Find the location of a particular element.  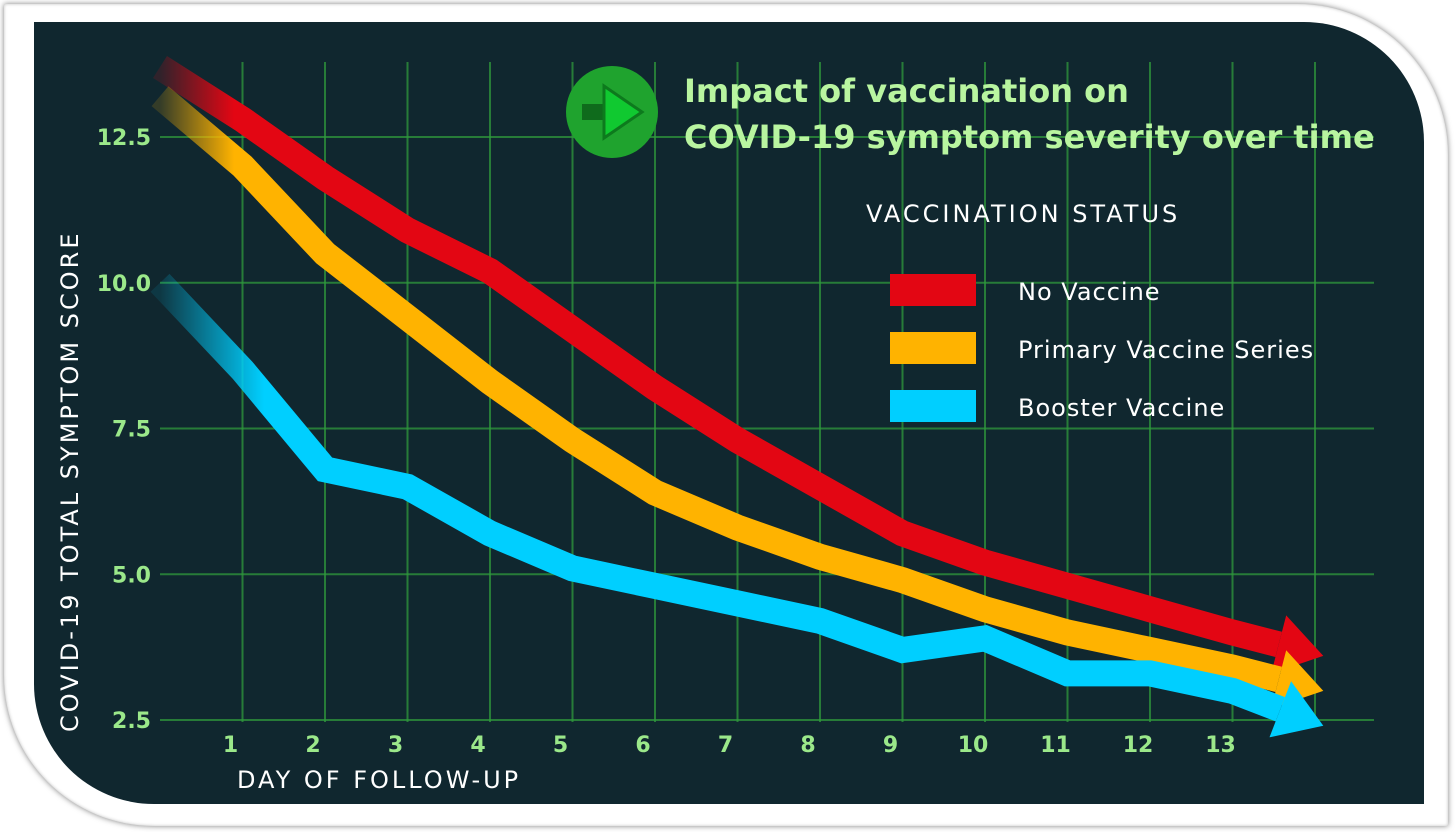

x-tick-label: 6 is located at coordinates (642, 745).